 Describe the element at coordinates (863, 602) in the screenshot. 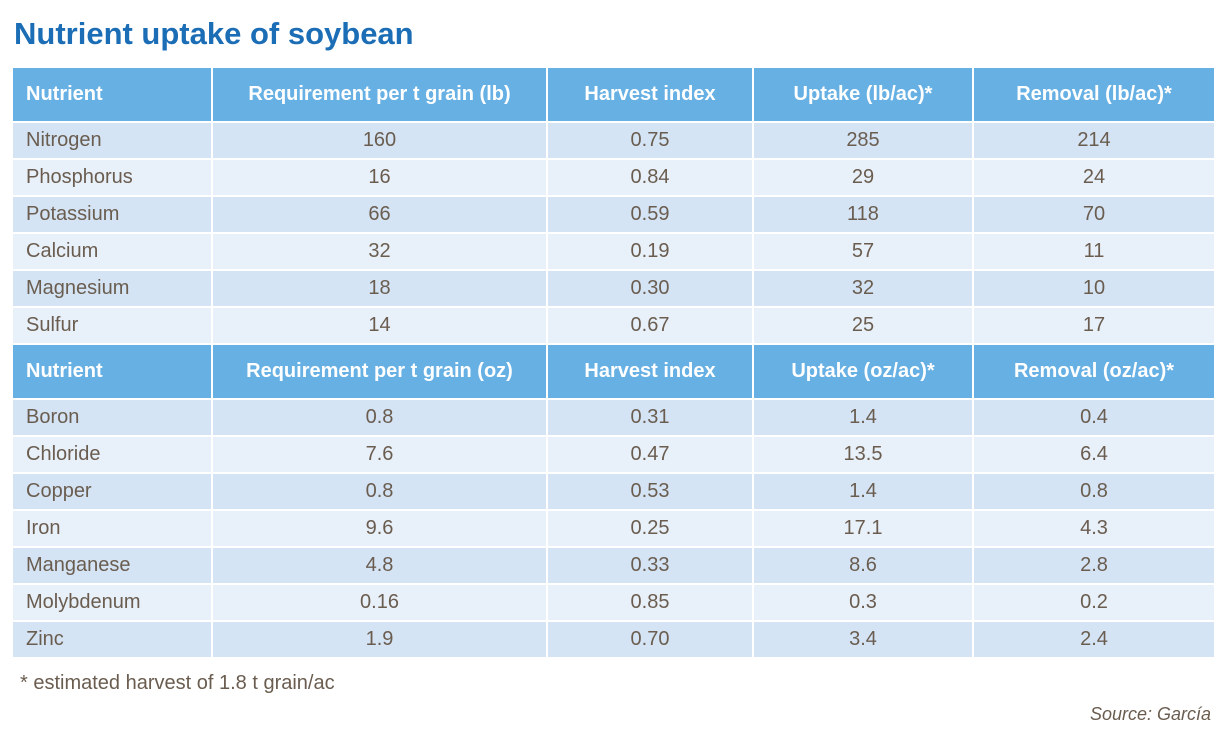

I see `table-cell: 0.3` at that location.